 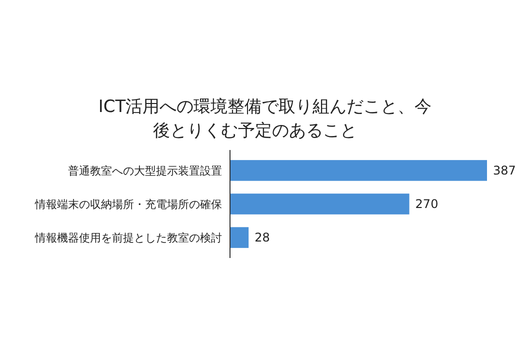 What do you see at coordinates (262, 237) in the screenshot?
I see `data-label: 28` at bounding box center [262, 237].